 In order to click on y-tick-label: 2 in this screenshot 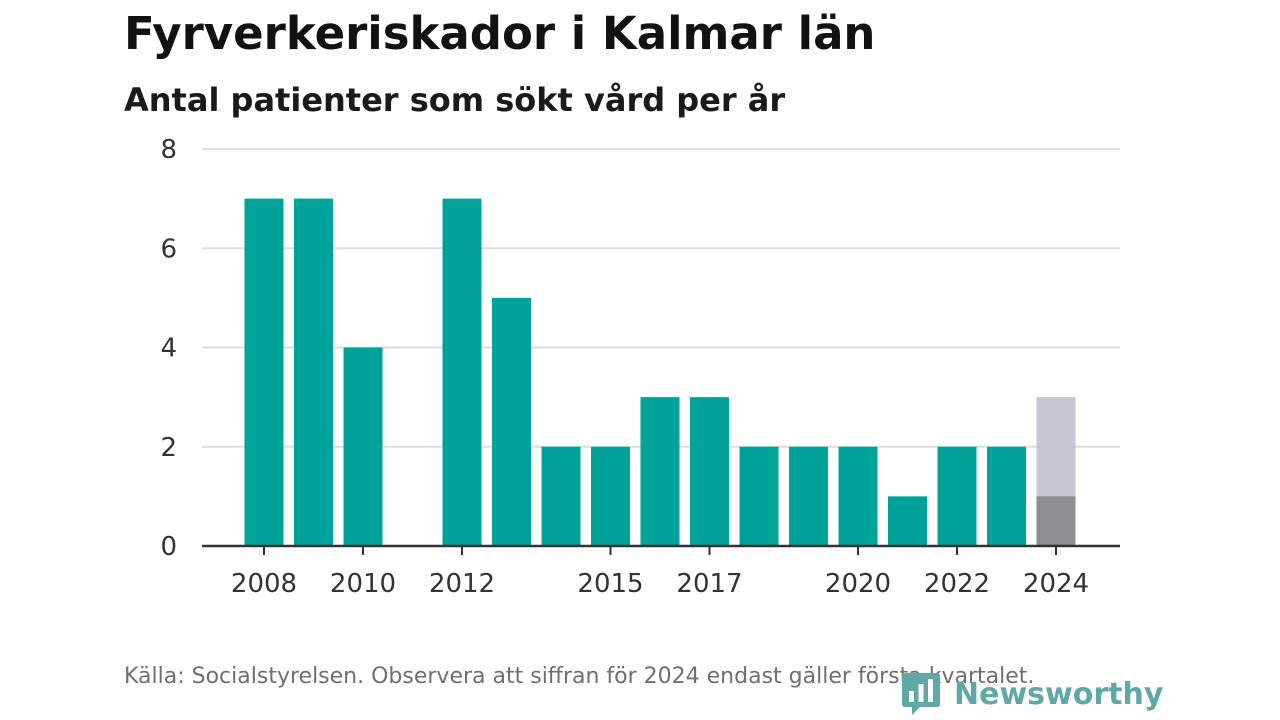, I will do `click(168, 448)`.